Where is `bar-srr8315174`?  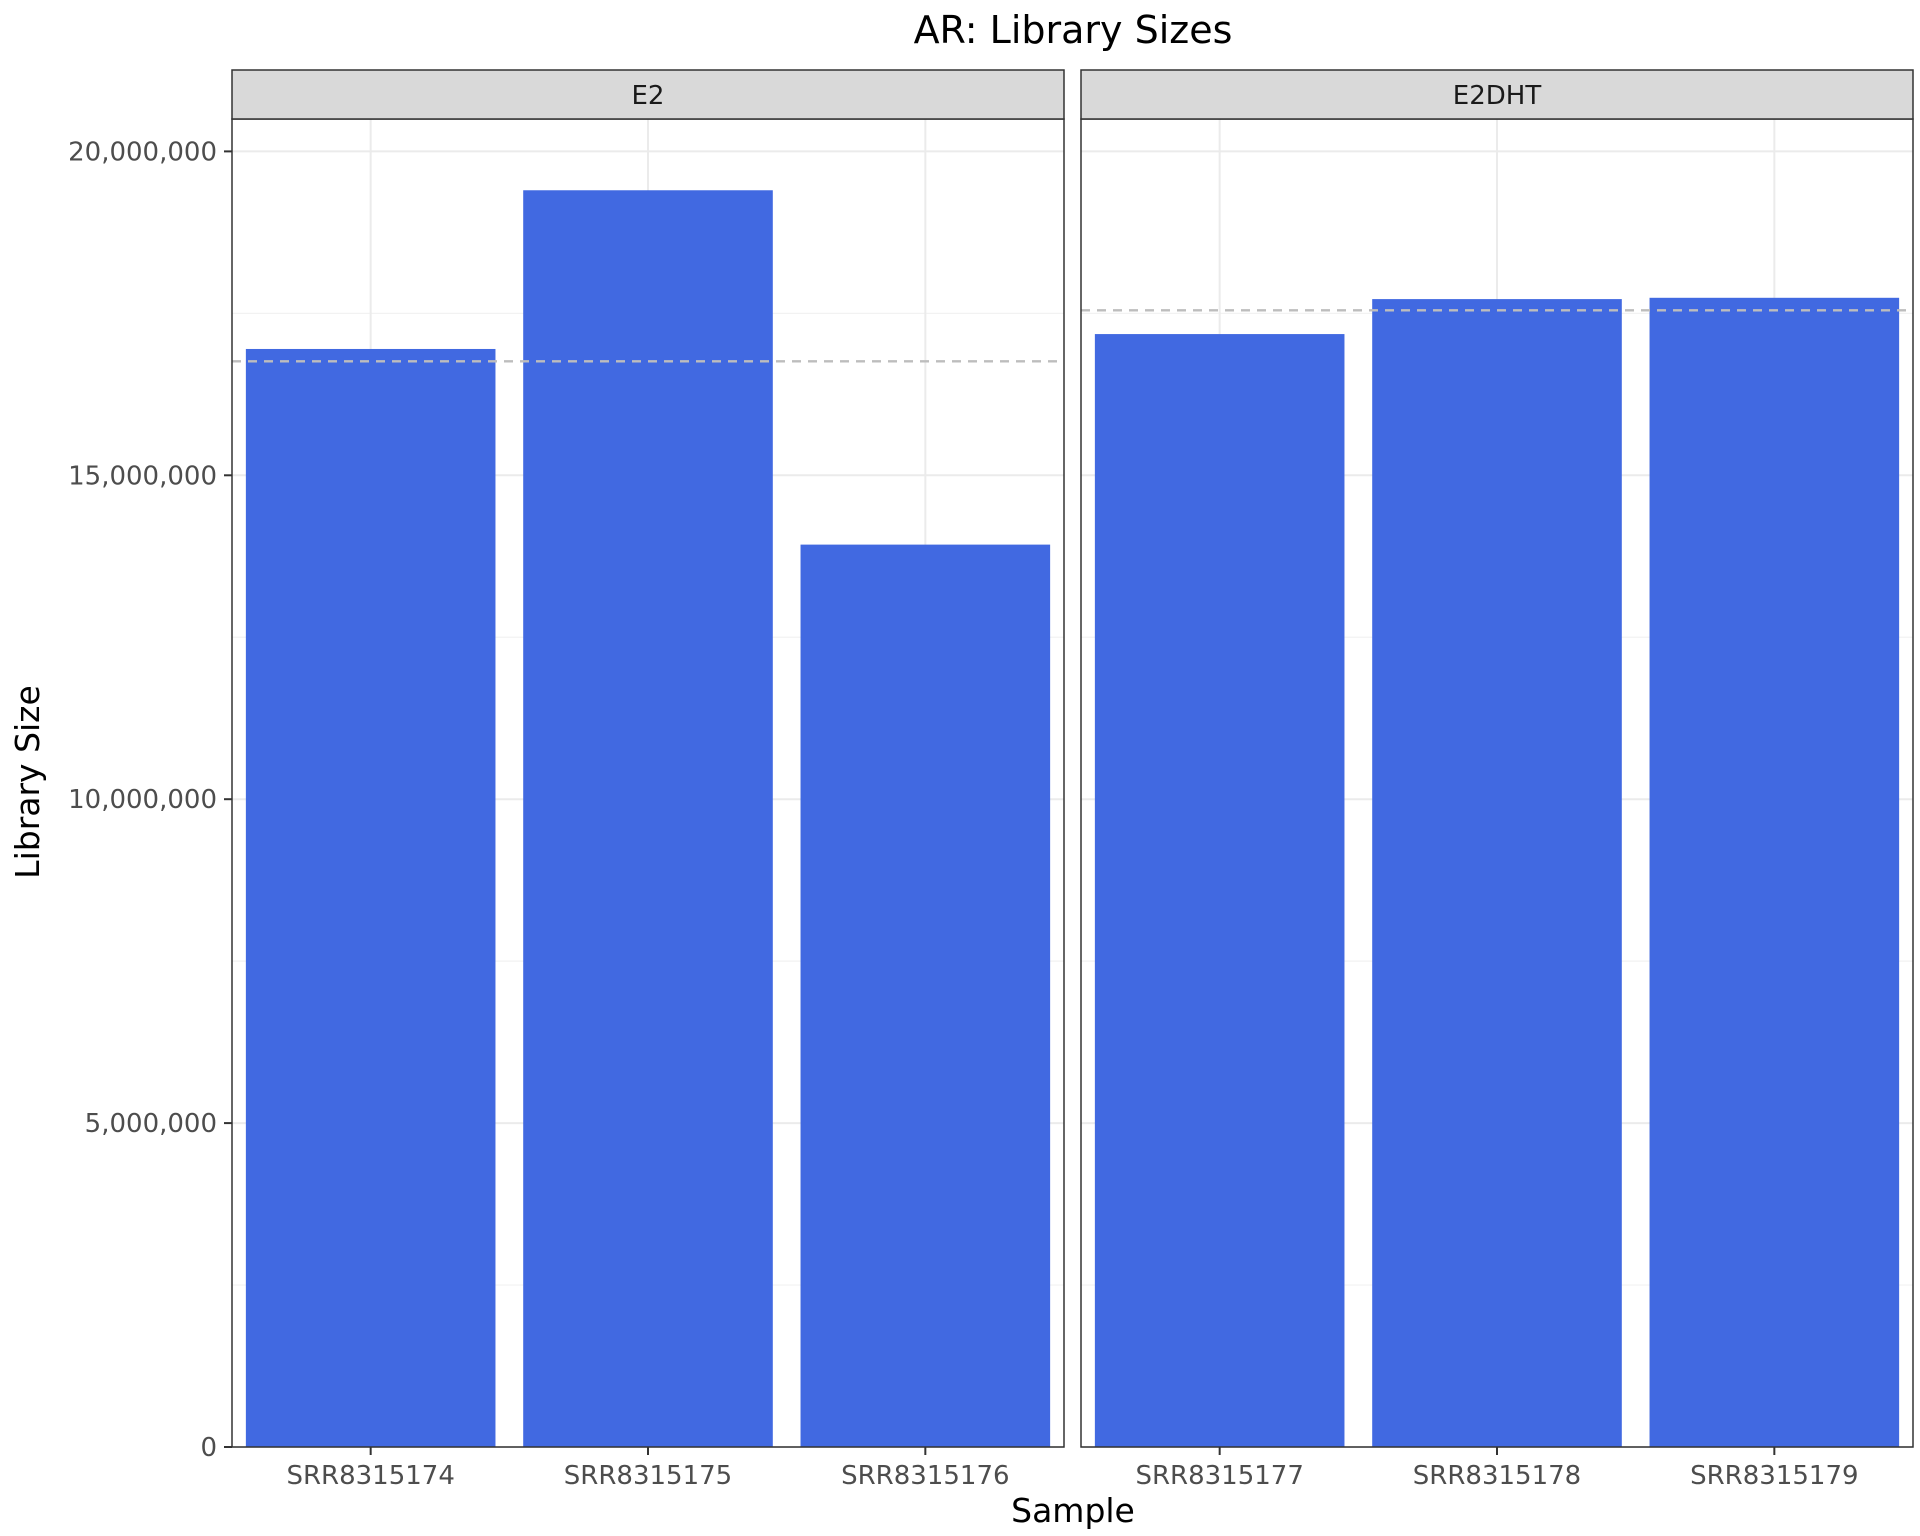 bar-srr8315174 is located at coordinates (370, 898).